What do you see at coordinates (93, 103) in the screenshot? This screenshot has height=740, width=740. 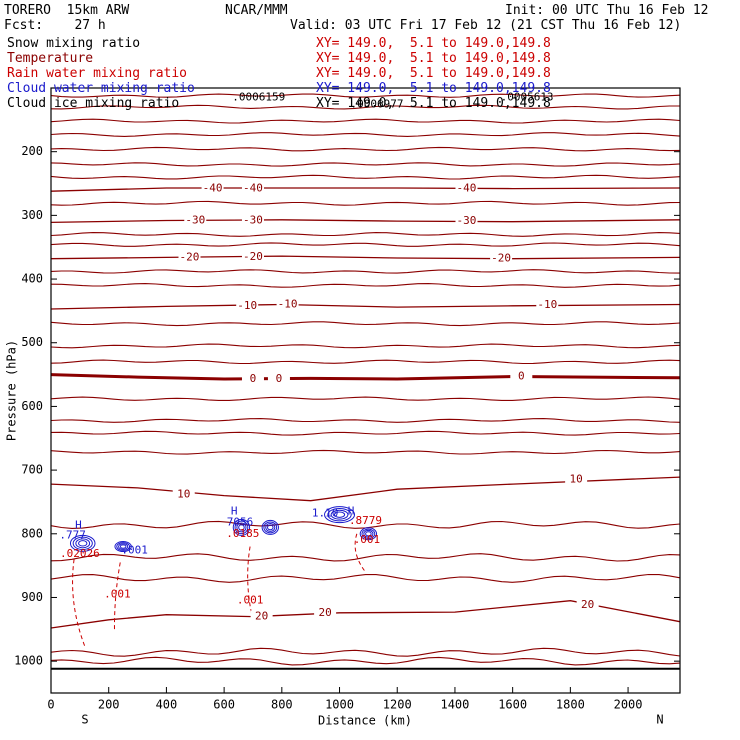 I see `legend-cloud-ice: Cloud ice mixing ratio` at bounding box center [93, 103].